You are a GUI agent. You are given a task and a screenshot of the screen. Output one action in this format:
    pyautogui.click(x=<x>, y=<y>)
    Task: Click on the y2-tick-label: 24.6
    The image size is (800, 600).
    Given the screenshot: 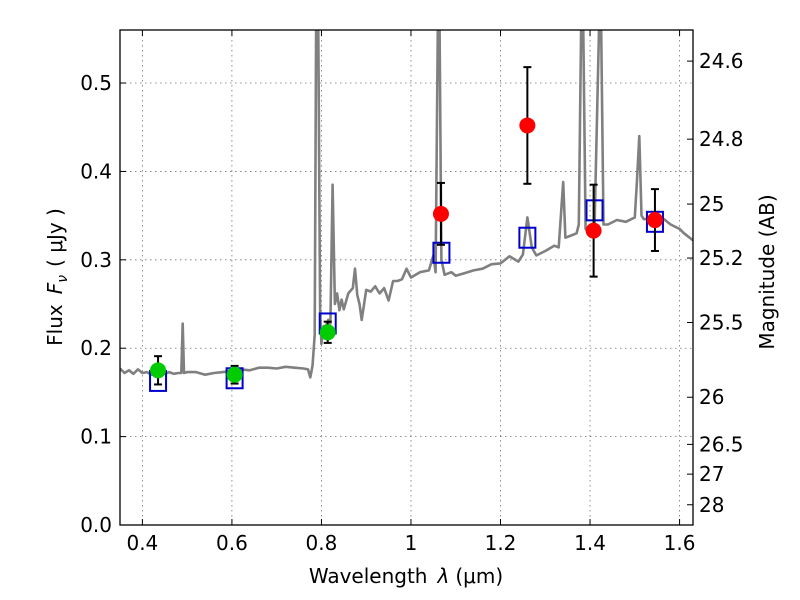 What is the action you would take?
    pyautogui.click(x=721, y=61)
    